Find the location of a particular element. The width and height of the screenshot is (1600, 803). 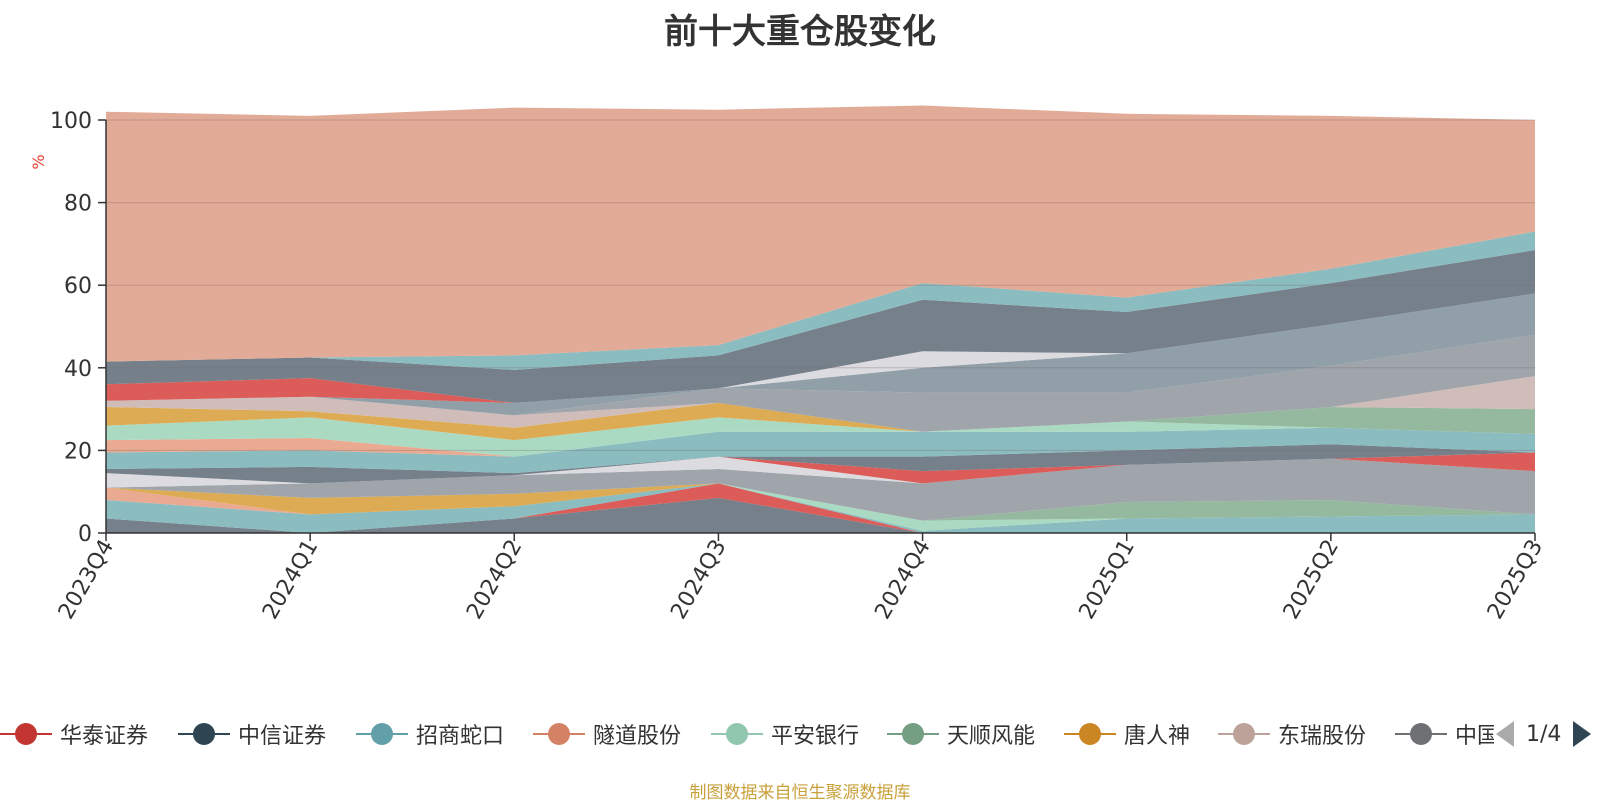

legend-label: 中国 is located at coordinates (1477, 736).